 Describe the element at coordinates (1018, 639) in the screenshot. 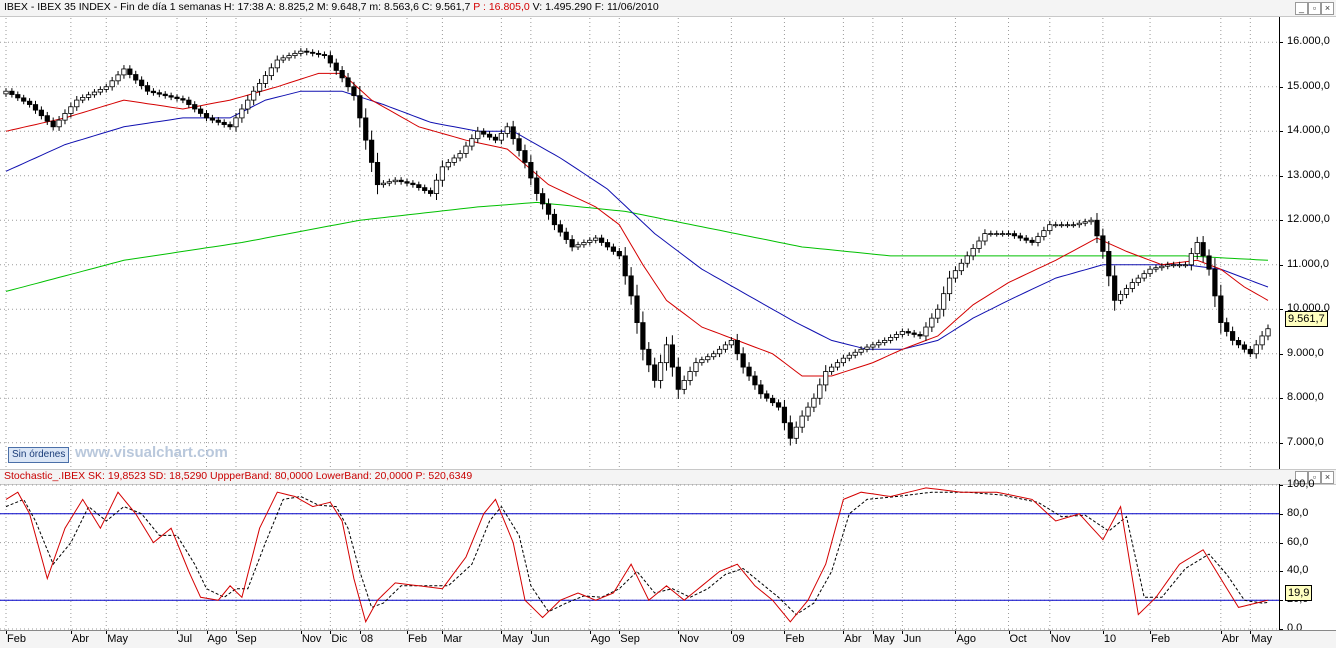

I see `date-axis-label: Oct` at that location.